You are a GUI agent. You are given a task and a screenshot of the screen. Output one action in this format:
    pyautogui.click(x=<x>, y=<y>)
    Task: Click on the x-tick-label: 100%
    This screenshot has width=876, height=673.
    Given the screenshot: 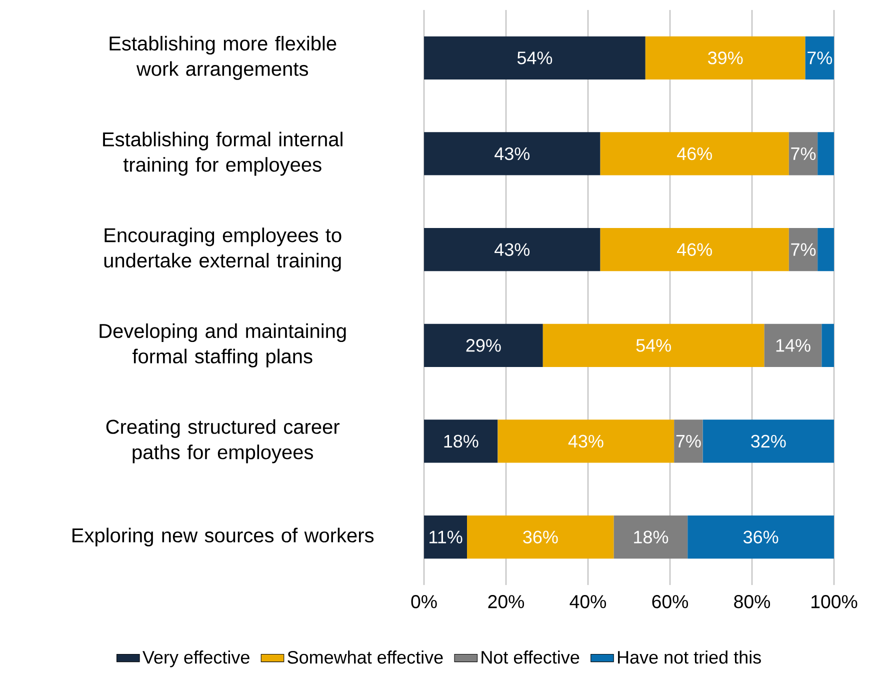 What is the action you would take?
    pyautogui.click(x=835, y=601)
    